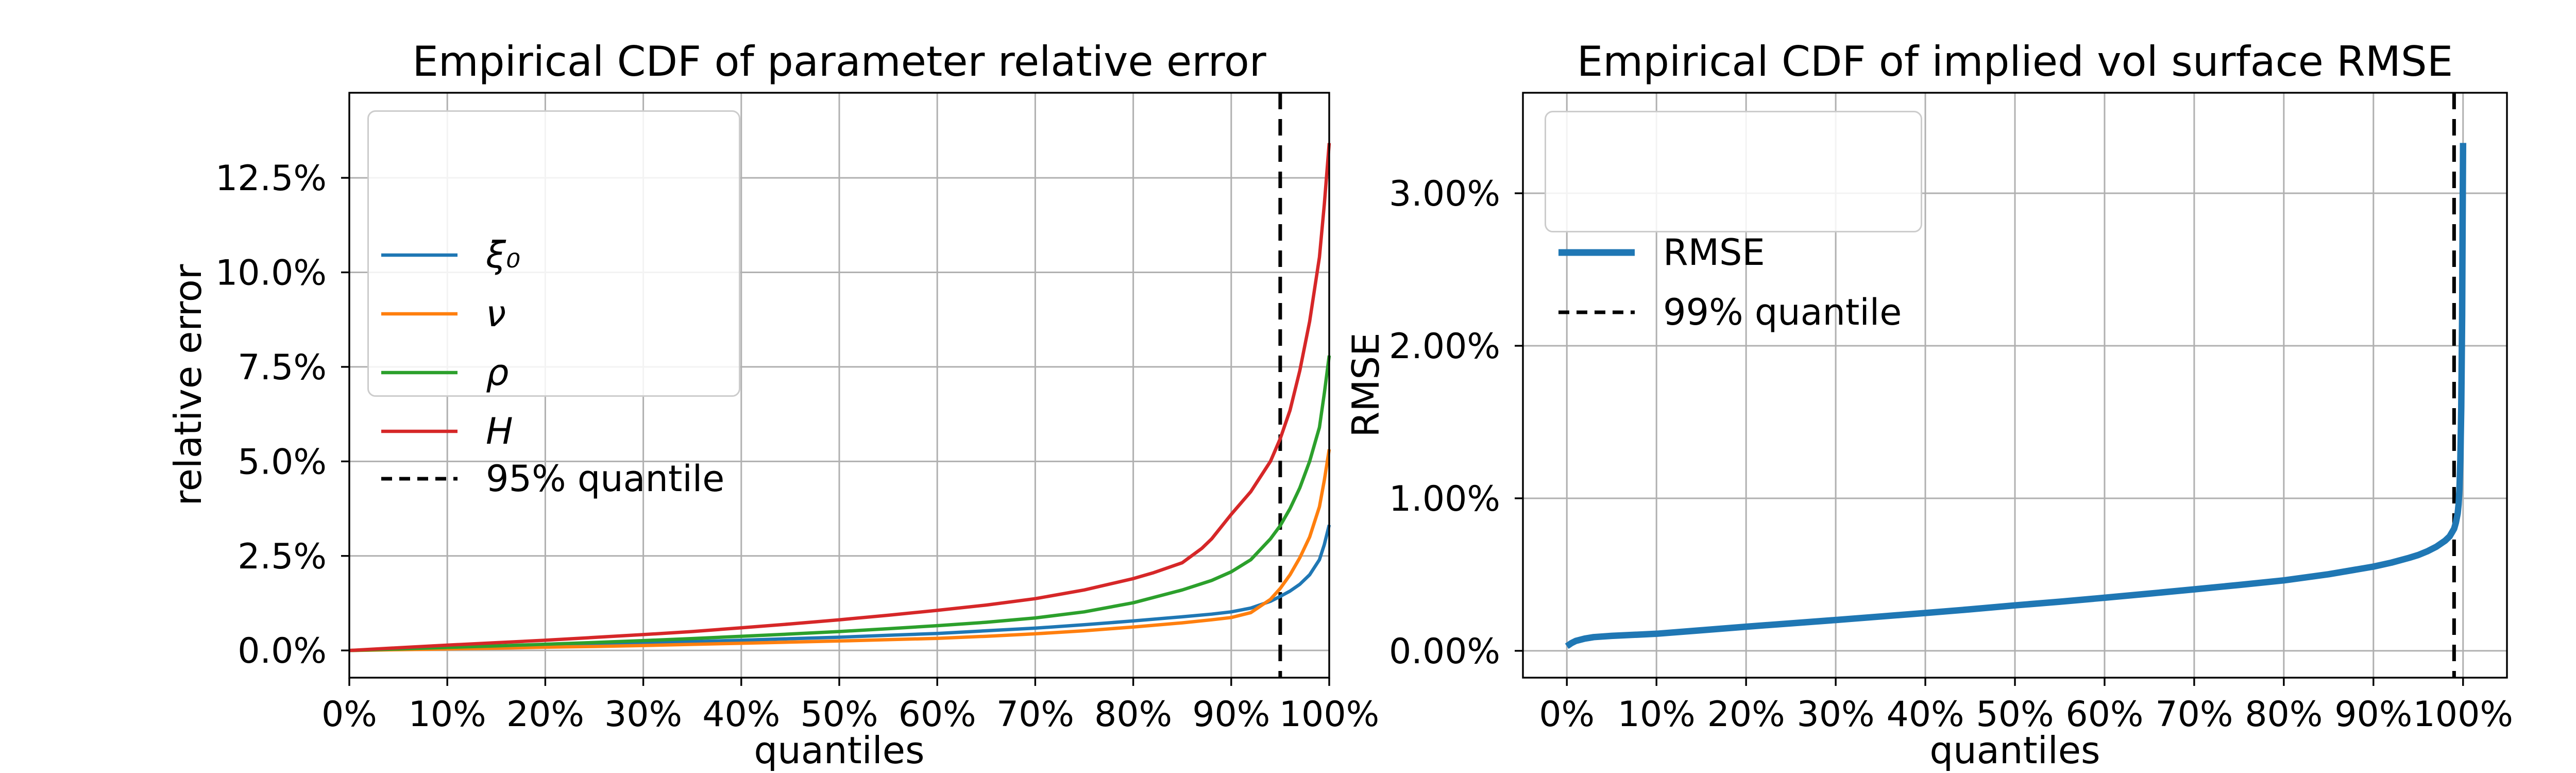 The image size is (2576, 773). I want to click on legend-item: ν, so click(554, 314).